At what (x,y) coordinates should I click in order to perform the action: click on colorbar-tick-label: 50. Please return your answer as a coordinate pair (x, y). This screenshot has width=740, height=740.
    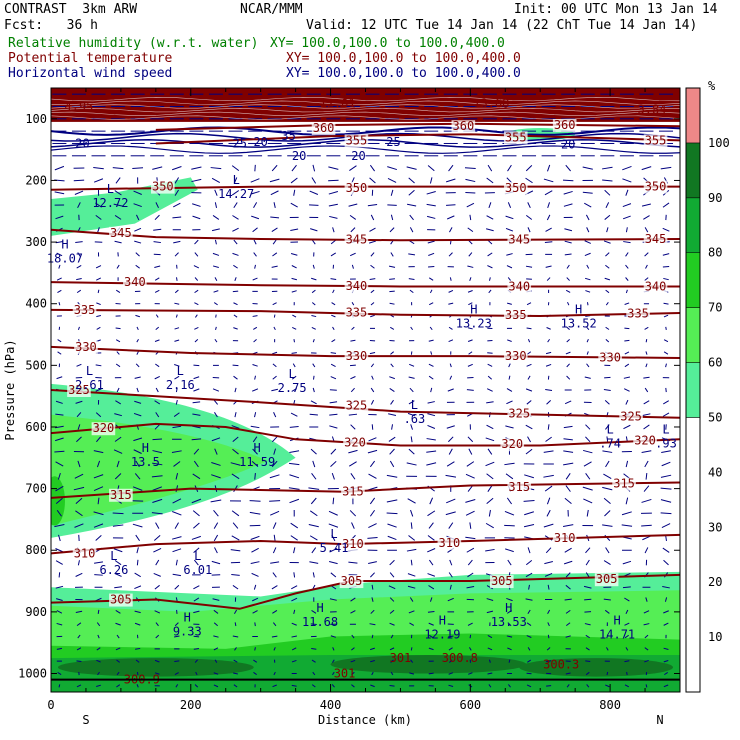
    Looking at the image, I should click on (715, 417).